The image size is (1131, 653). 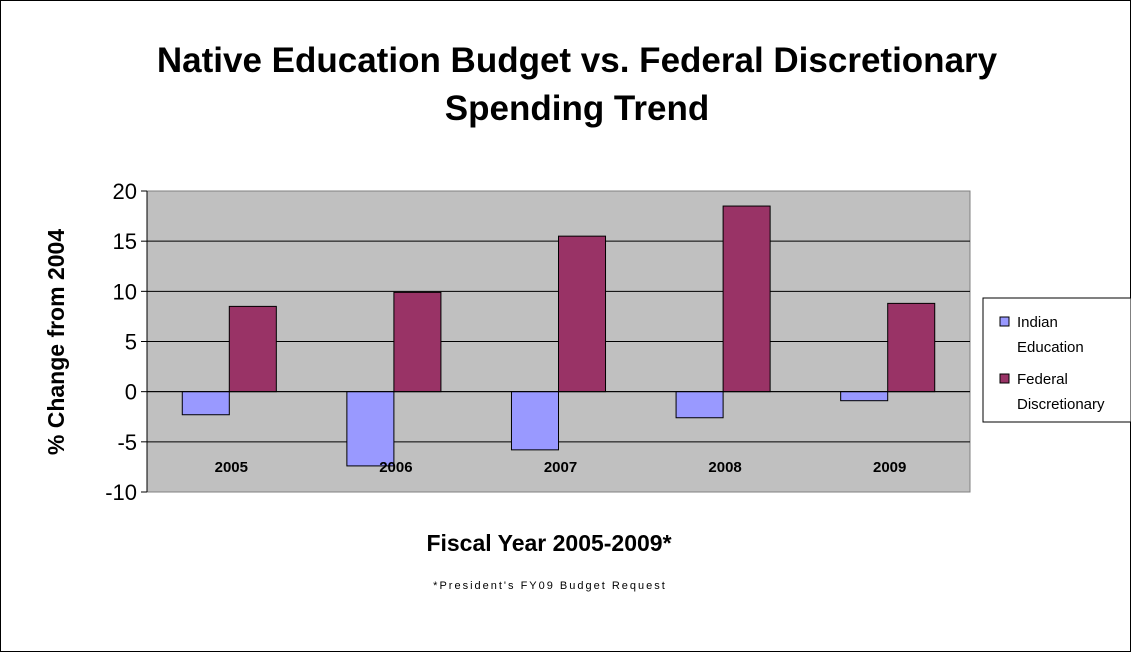 I want to click on bar-indian-education-2006, so click(x=370, y=429).